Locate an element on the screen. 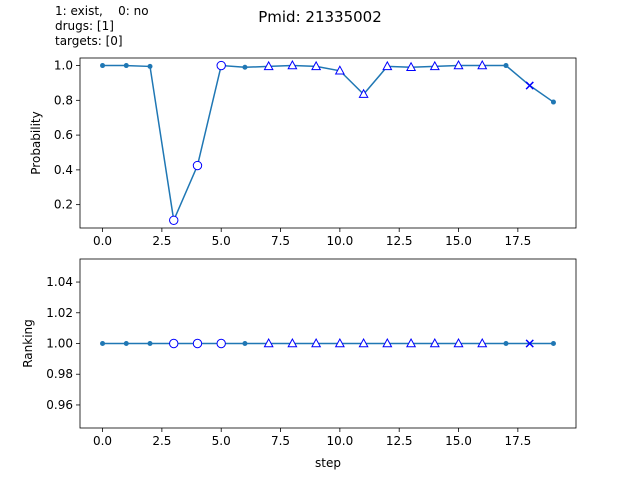 The height and width of the screenshot is (480, 640). y-tick-label: 1.02 is located at coordinates (59, 313).